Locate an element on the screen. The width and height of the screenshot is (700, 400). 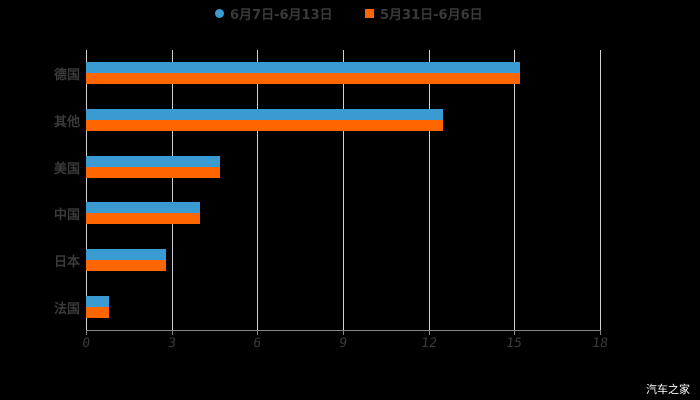
watermark: 汽车之家 is located at coordinates (668, 389).